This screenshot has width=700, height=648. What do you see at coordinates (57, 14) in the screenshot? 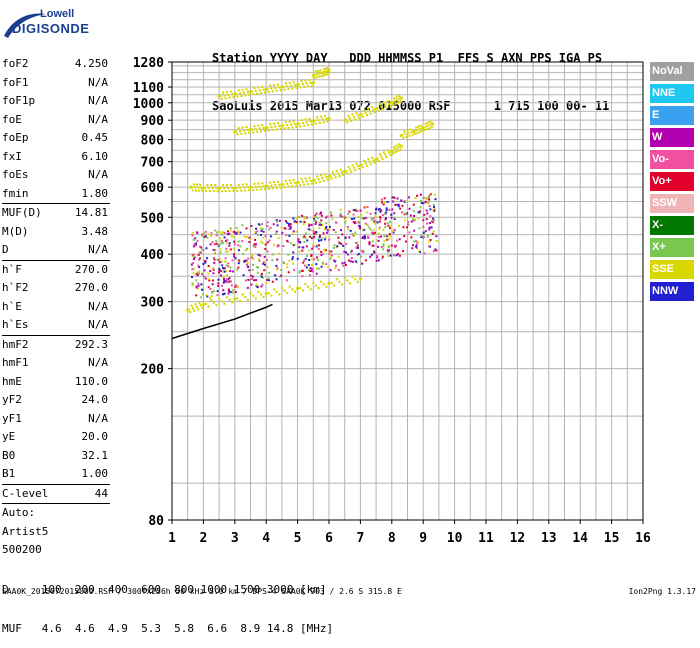
I see `logo-text-lowell: Lowell` at bounding box center [57, 14].